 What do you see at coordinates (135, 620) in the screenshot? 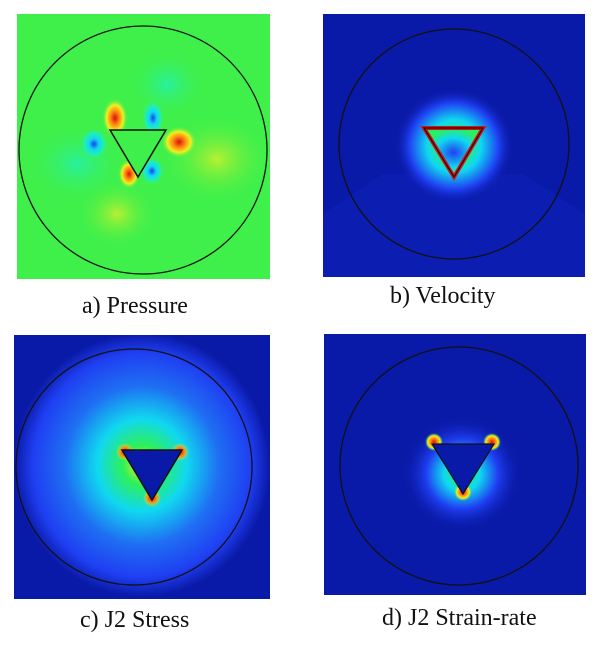
I see `caption-j2-stress: c) J2 Stress` at bounding box center [135, 620].